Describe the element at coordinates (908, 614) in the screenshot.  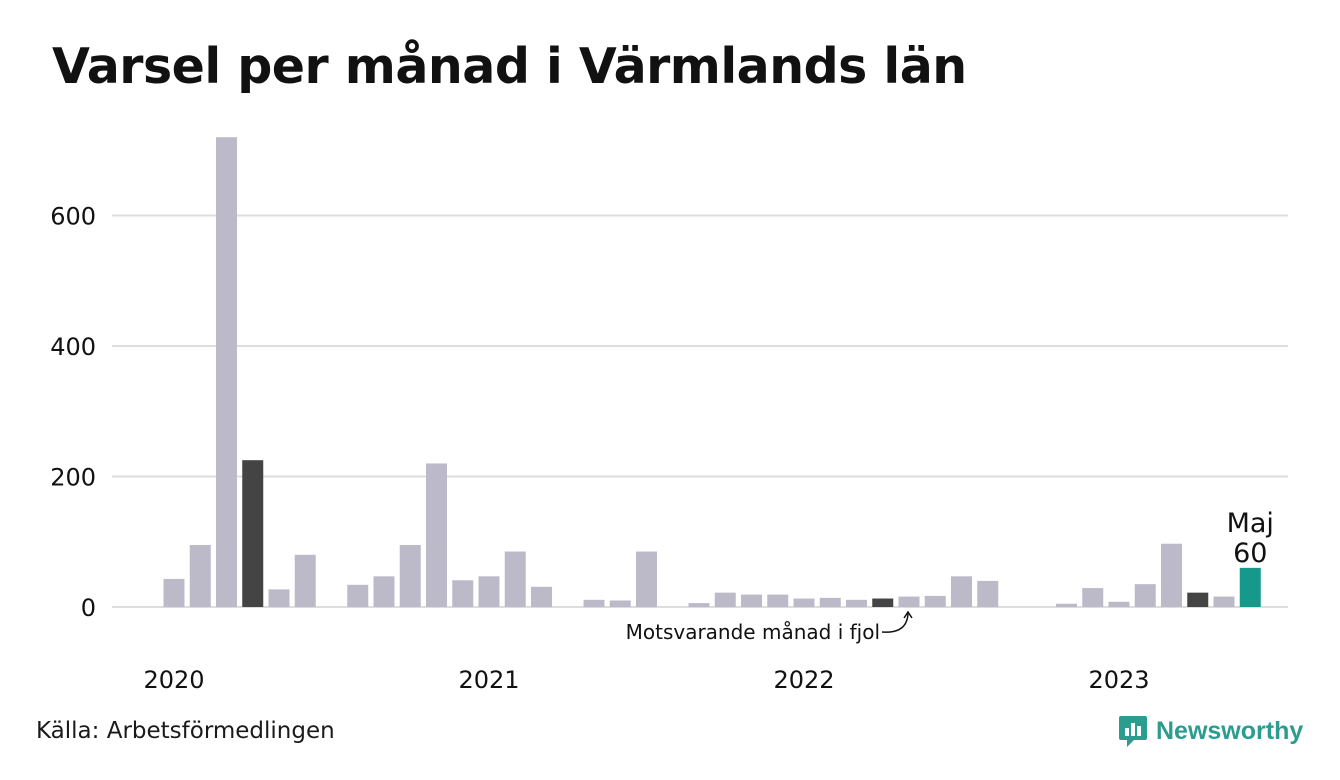
I see `annotation-arrowhead` at that location.